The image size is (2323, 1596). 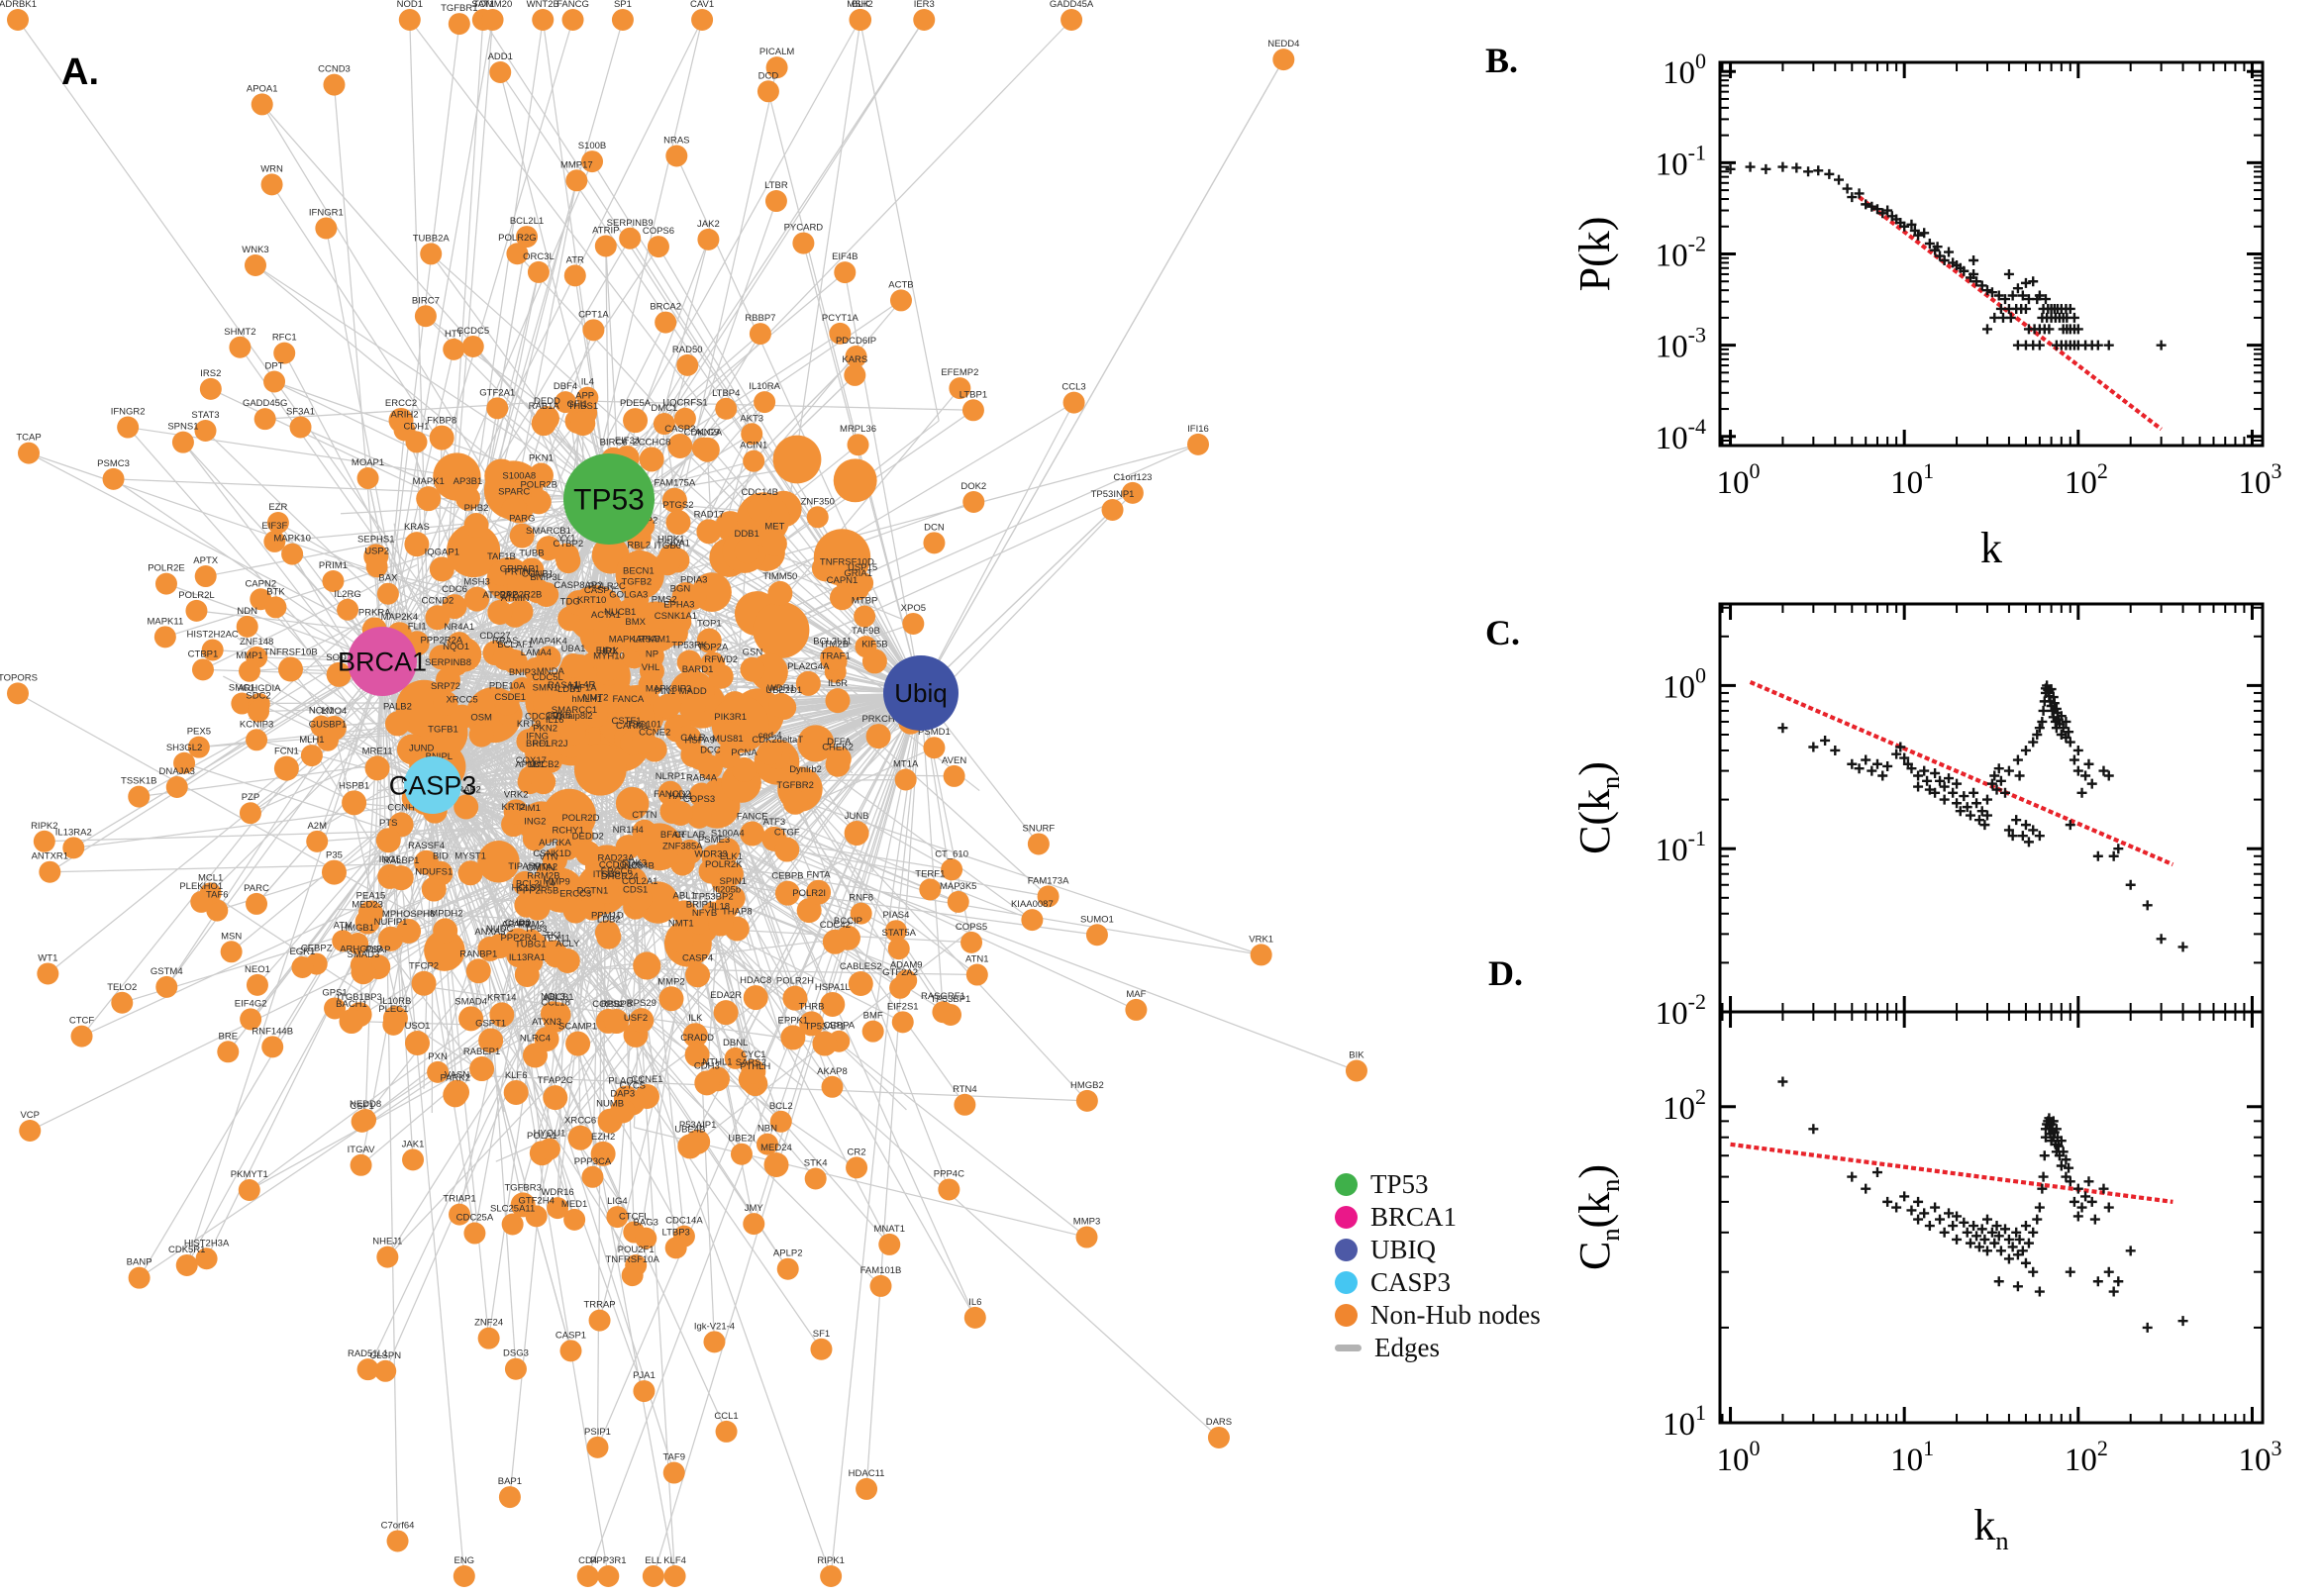 What do you see at coordinates (515, 598) in the screenshot?
I see `network-node-label: ATMIN` at bounding box center [515, 598].